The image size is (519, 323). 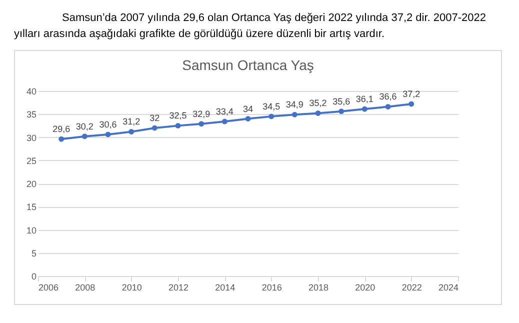 What do you see at coordinates (31, 115) in the screenshot?
I see `y-tick-label: 35` at bounding box center [31, 115].